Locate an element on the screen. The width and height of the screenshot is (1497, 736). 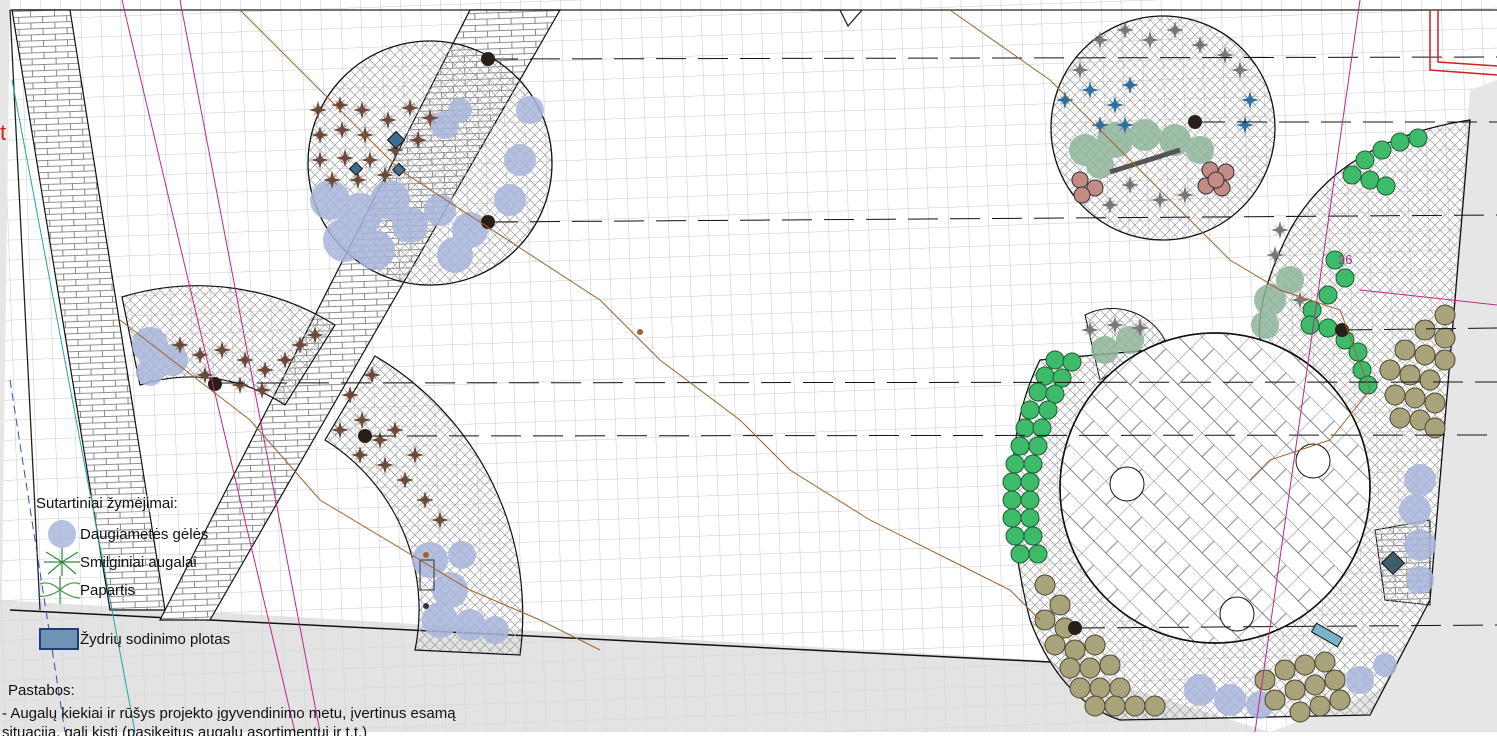
round-bed-east is located at coordinates (1163, 128).